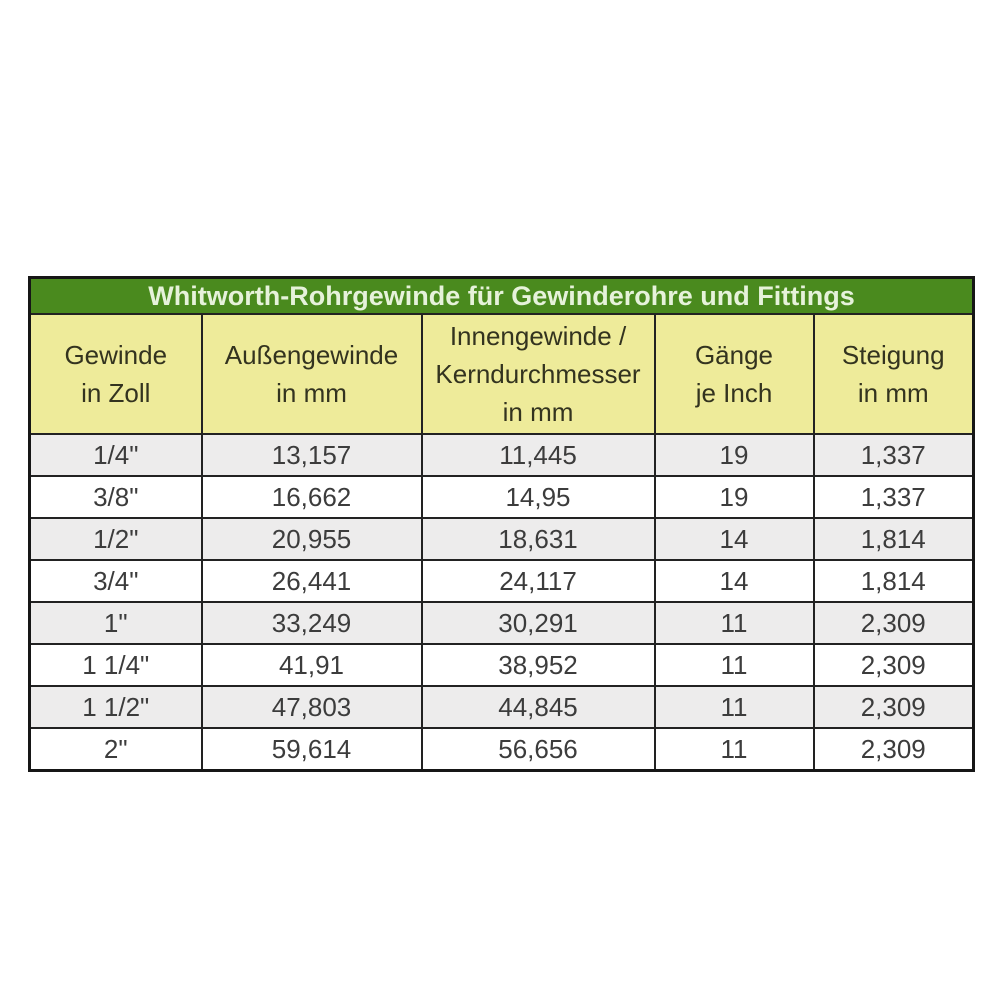  I want to click on table-row: 1/2" 20,955 18,631 14 1,814, so click(501, 539).